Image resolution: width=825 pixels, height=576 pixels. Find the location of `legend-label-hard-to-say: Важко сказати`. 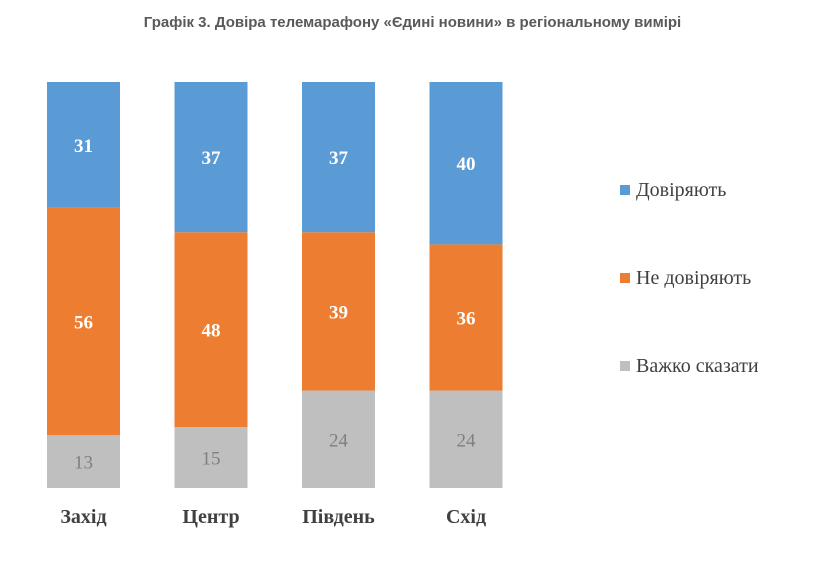

legend-label-hard-to-say: Важко сказати is located at coordinates (697, 365).